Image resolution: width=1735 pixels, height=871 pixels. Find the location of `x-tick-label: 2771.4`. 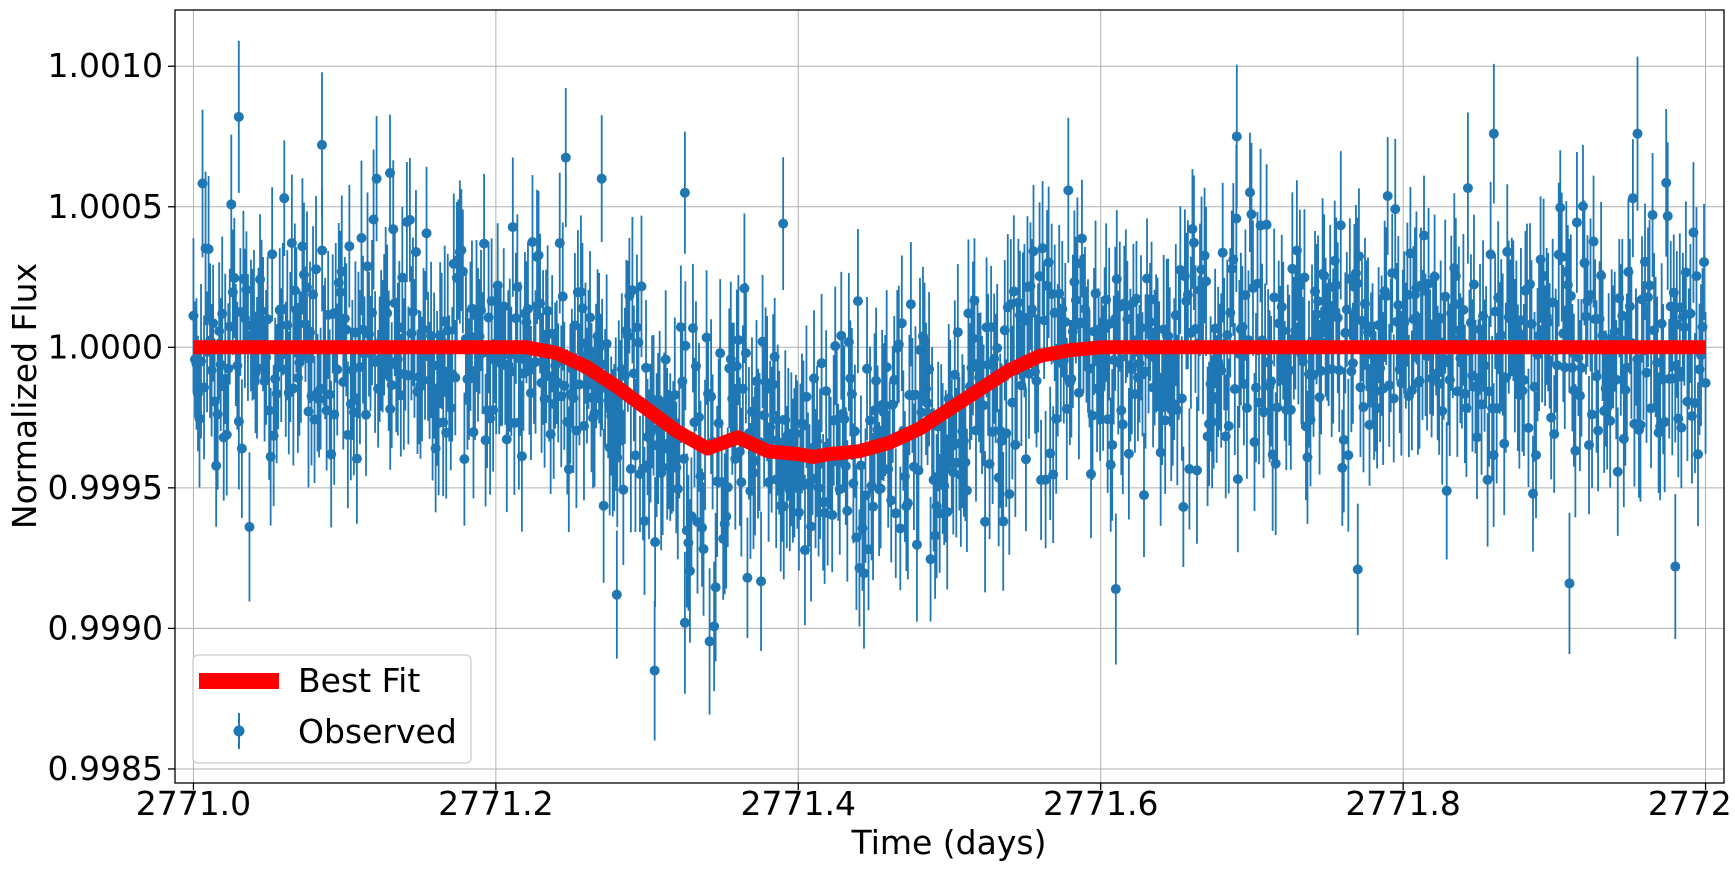

x-tick-label: 2771.4 is located at coordinates (798, 803).